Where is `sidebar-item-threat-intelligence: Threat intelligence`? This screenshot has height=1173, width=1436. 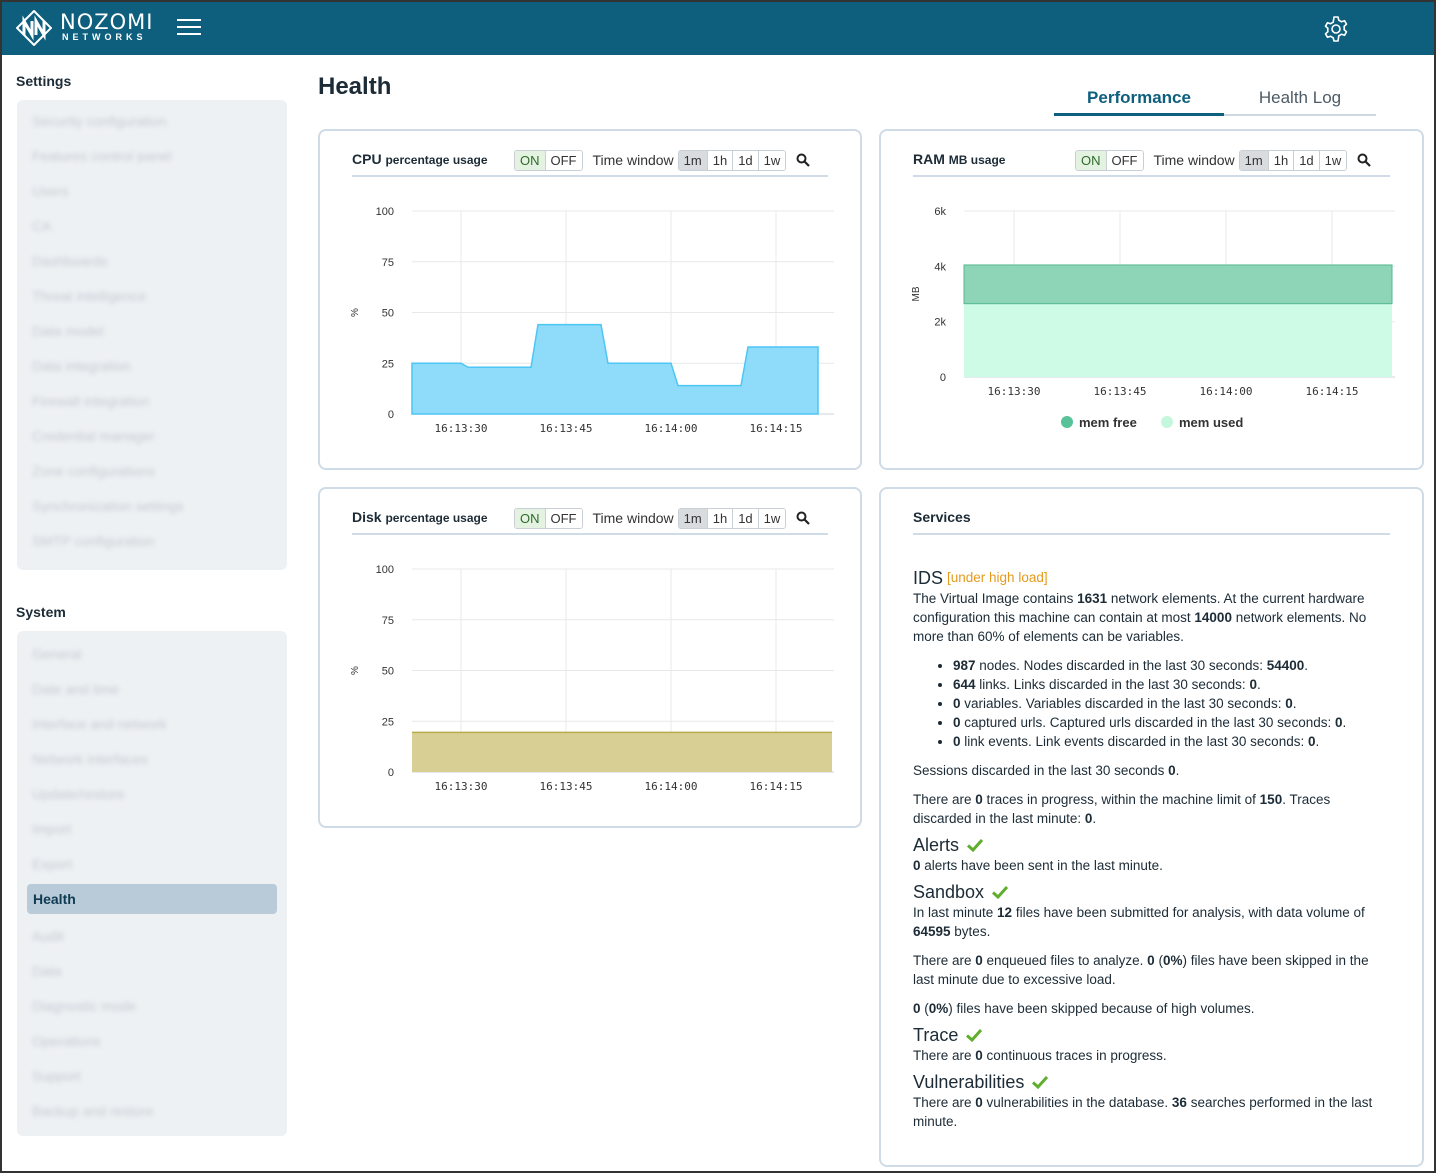 sidebar-item-threat-intelligence: Threat intelligence is located at coordinates (89, 296).